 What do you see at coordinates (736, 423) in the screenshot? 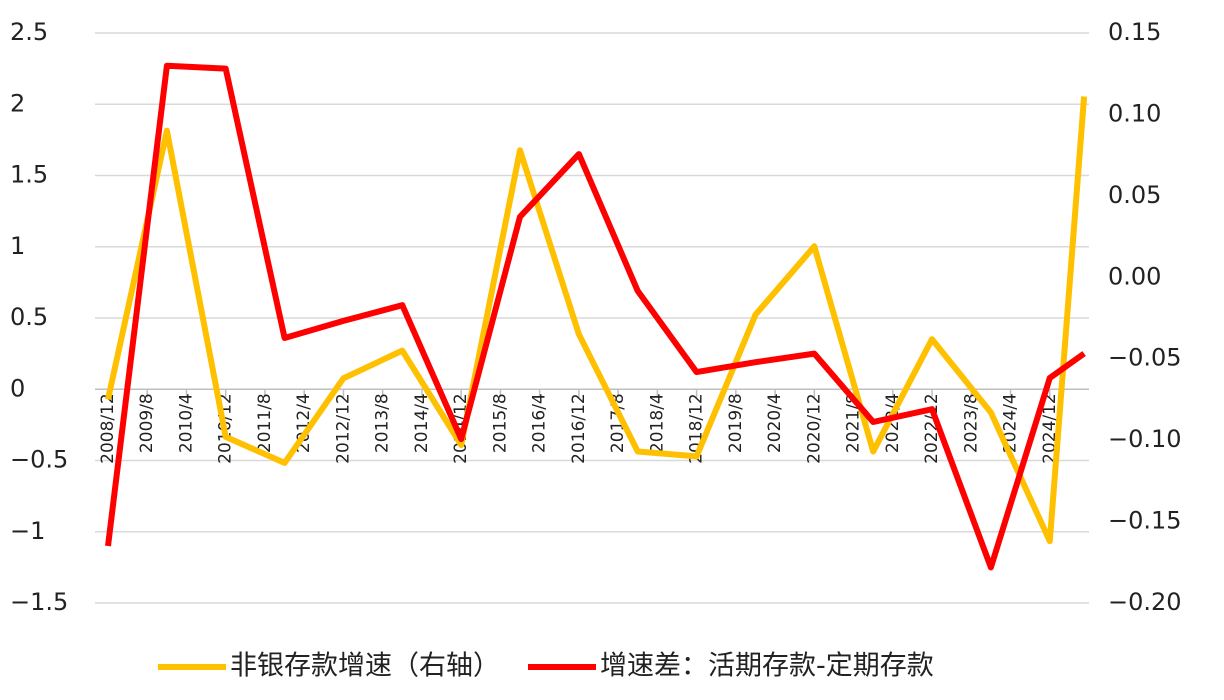
I see `x-tick-label: 2019/8` at bounding box center [736, 423].